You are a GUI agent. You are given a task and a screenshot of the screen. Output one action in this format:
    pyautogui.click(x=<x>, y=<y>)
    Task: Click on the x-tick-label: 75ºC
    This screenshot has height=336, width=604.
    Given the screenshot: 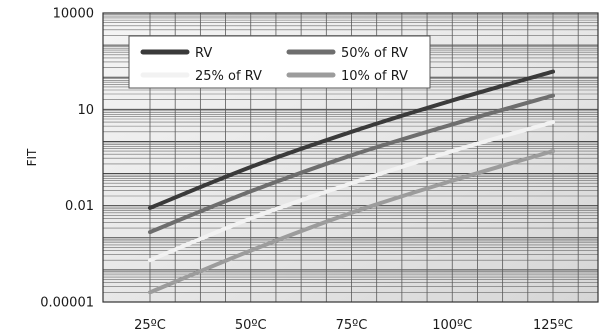 What is the action you would take?
    pyautogui.click(x=352, y=325)
    